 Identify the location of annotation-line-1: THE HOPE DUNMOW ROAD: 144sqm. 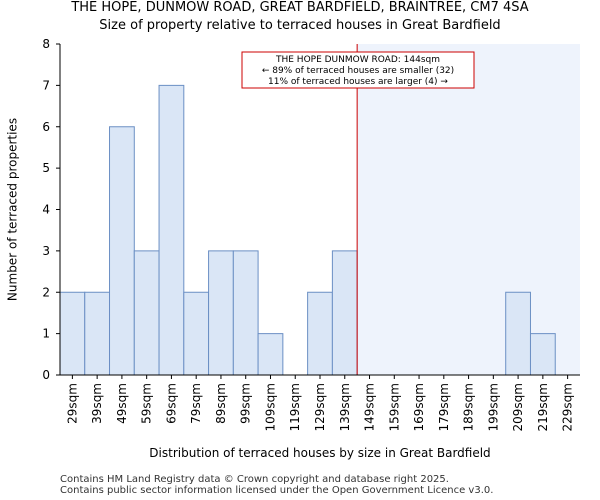
(357, 60).